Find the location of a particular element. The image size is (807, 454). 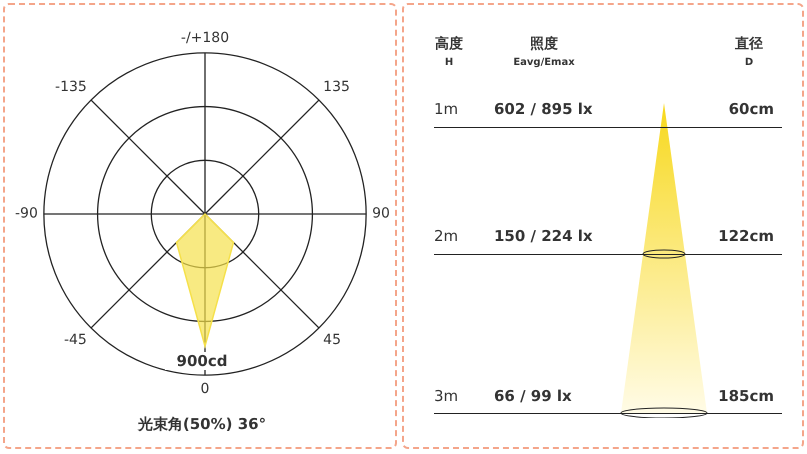

spoke-label: 135 is located at coordinates (336, 87).